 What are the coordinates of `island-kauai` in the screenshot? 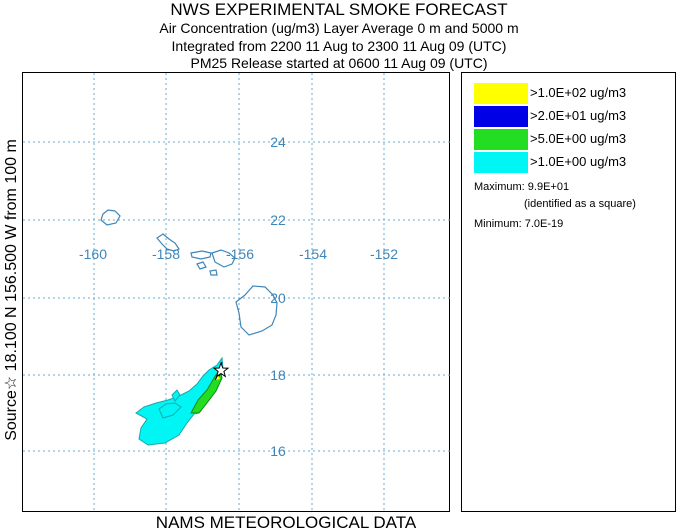 It's located at (110, 217).